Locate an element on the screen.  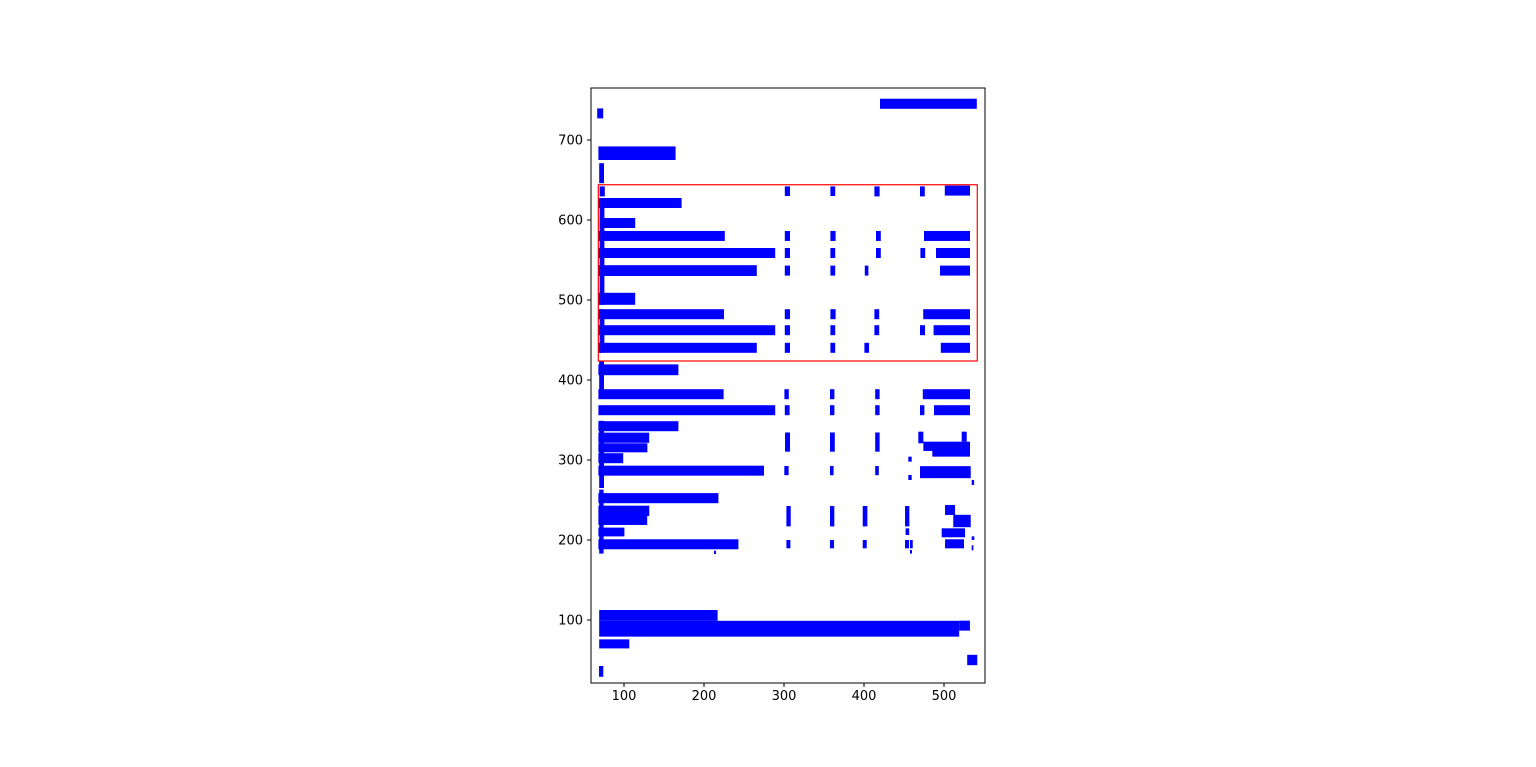
x-tick-label: 500 is located at coordinates (944, 696).